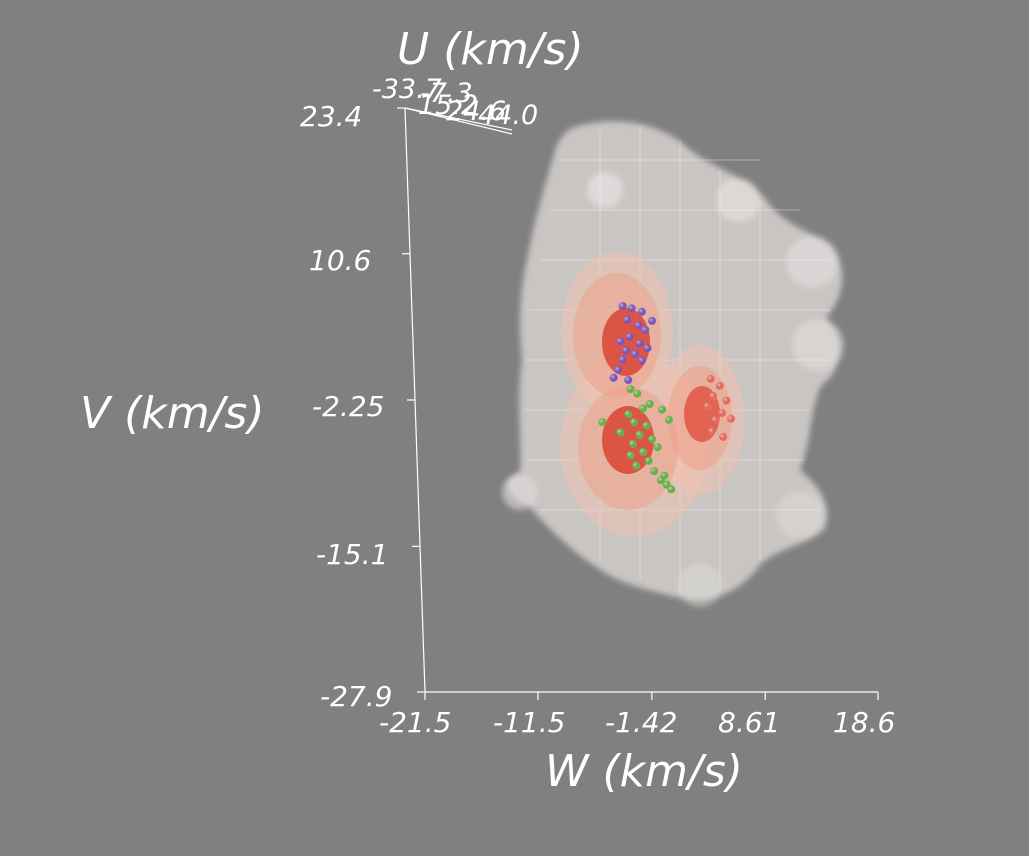 This screenshot has width=1029, height=856. What do you see at coordinates (667, 398) in the screenshot?
I see `scatter-points` at bounding box center [667, 398].